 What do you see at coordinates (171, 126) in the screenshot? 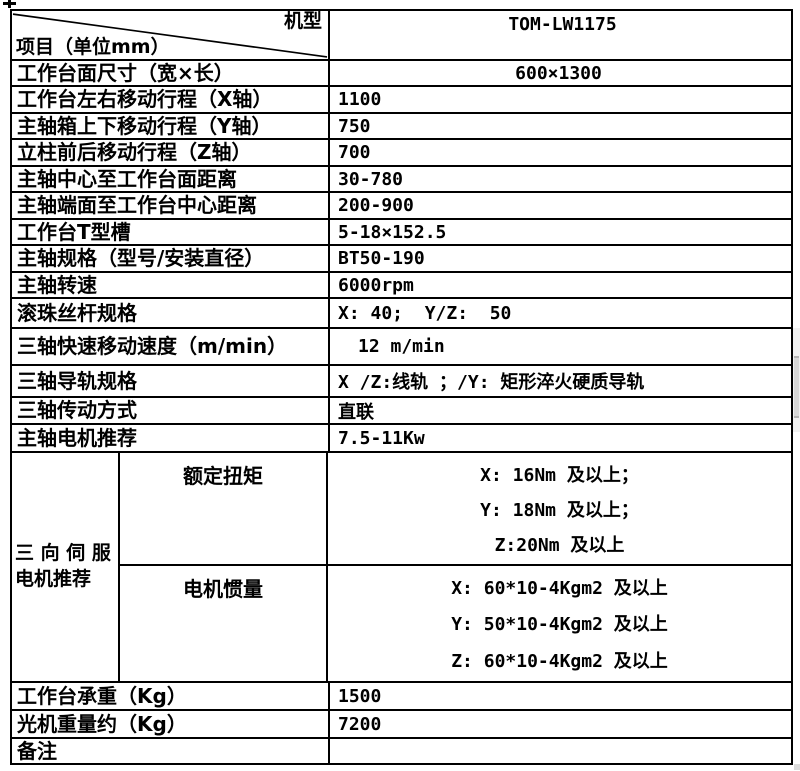
I see `row-label: 主轴箱上下移动行程（Y轴）` at bounding box center [171, 126].